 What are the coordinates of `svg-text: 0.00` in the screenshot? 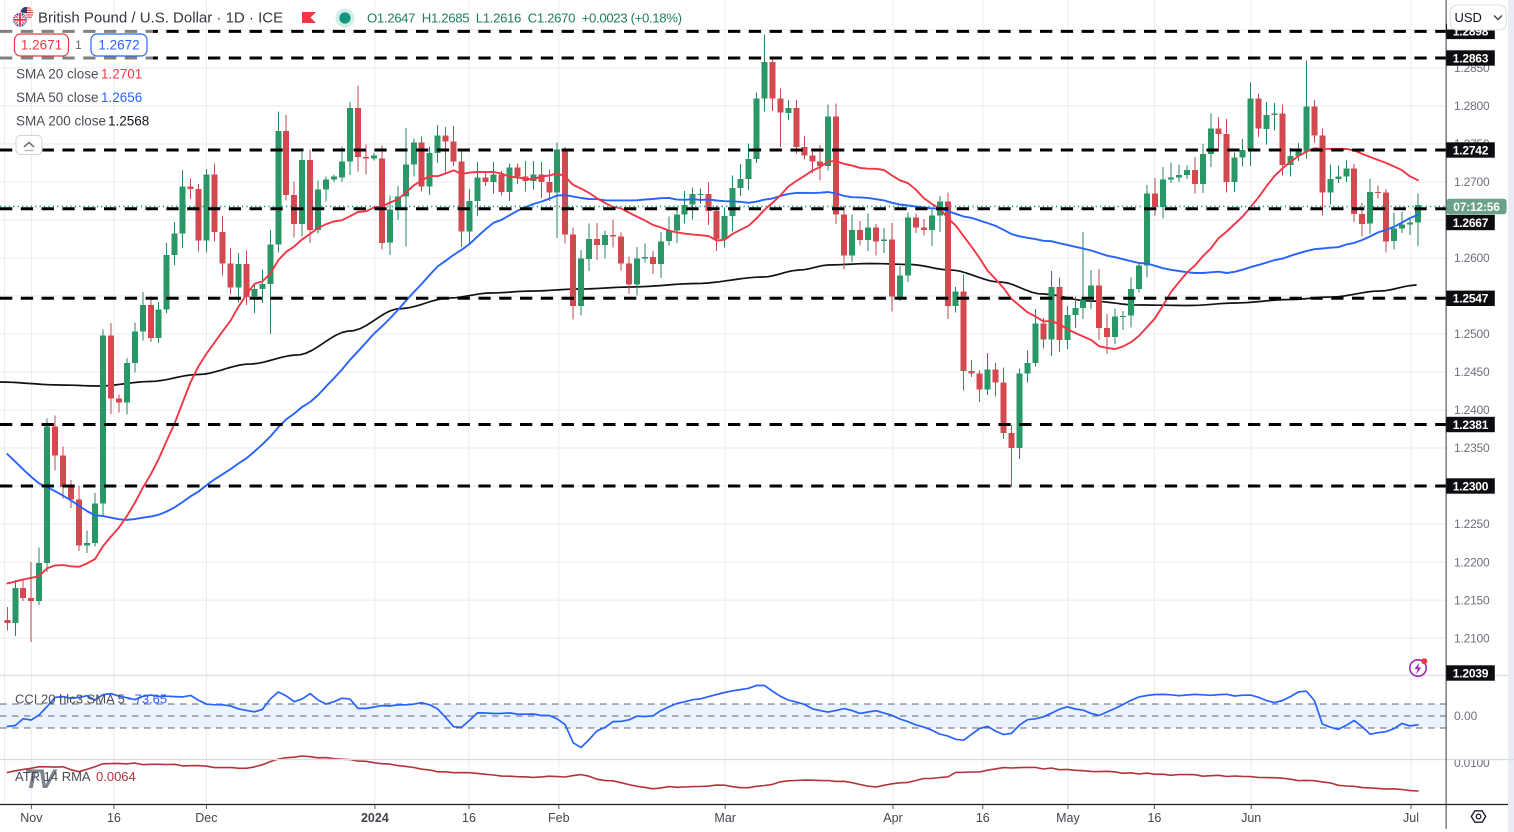 It's located at (1466, 716).